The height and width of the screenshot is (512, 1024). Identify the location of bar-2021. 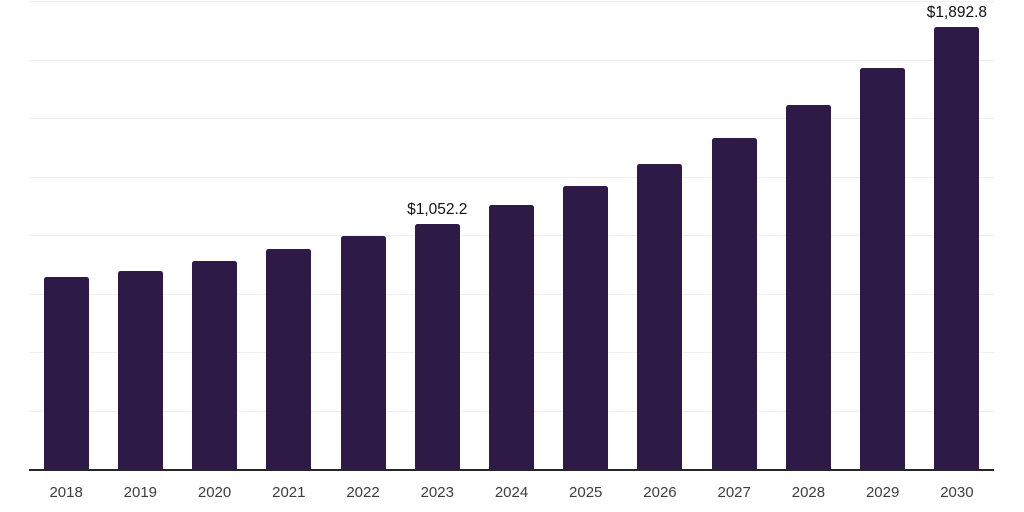
(289, 359).